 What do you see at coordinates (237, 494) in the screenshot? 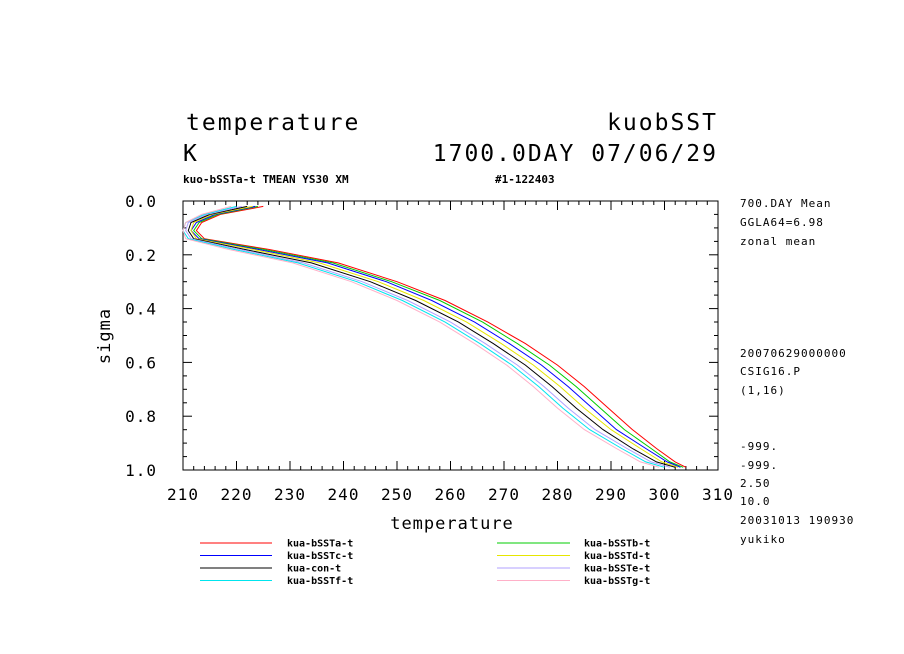
I see `x-tick-label: 220` at bounding box center [237, 494].